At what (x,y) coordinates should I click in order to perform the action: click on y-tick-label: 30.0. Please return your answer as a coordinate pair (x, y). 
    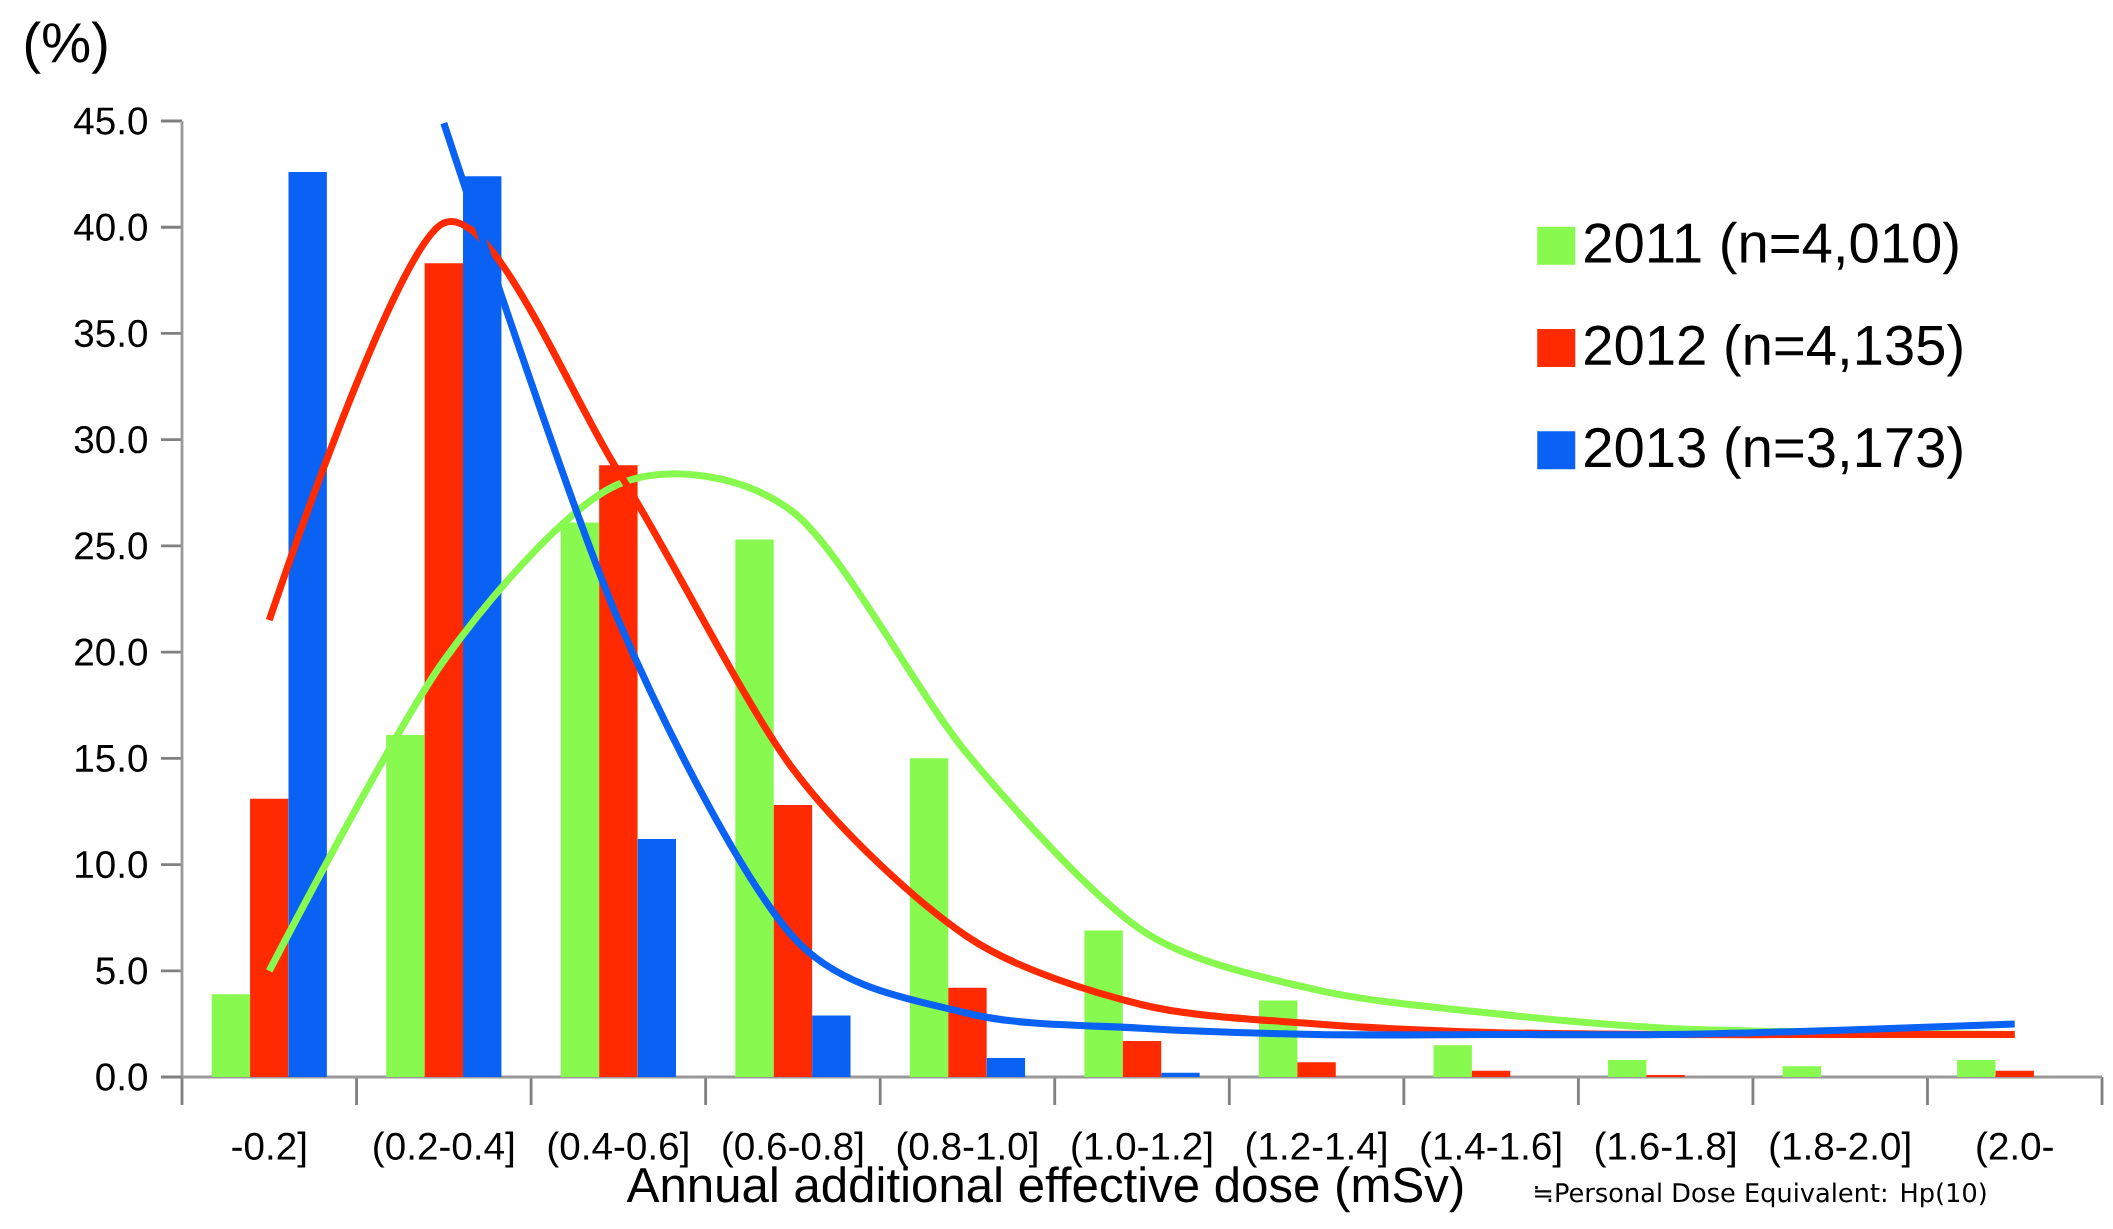
    Looking at the image, I should click on (110, 440).